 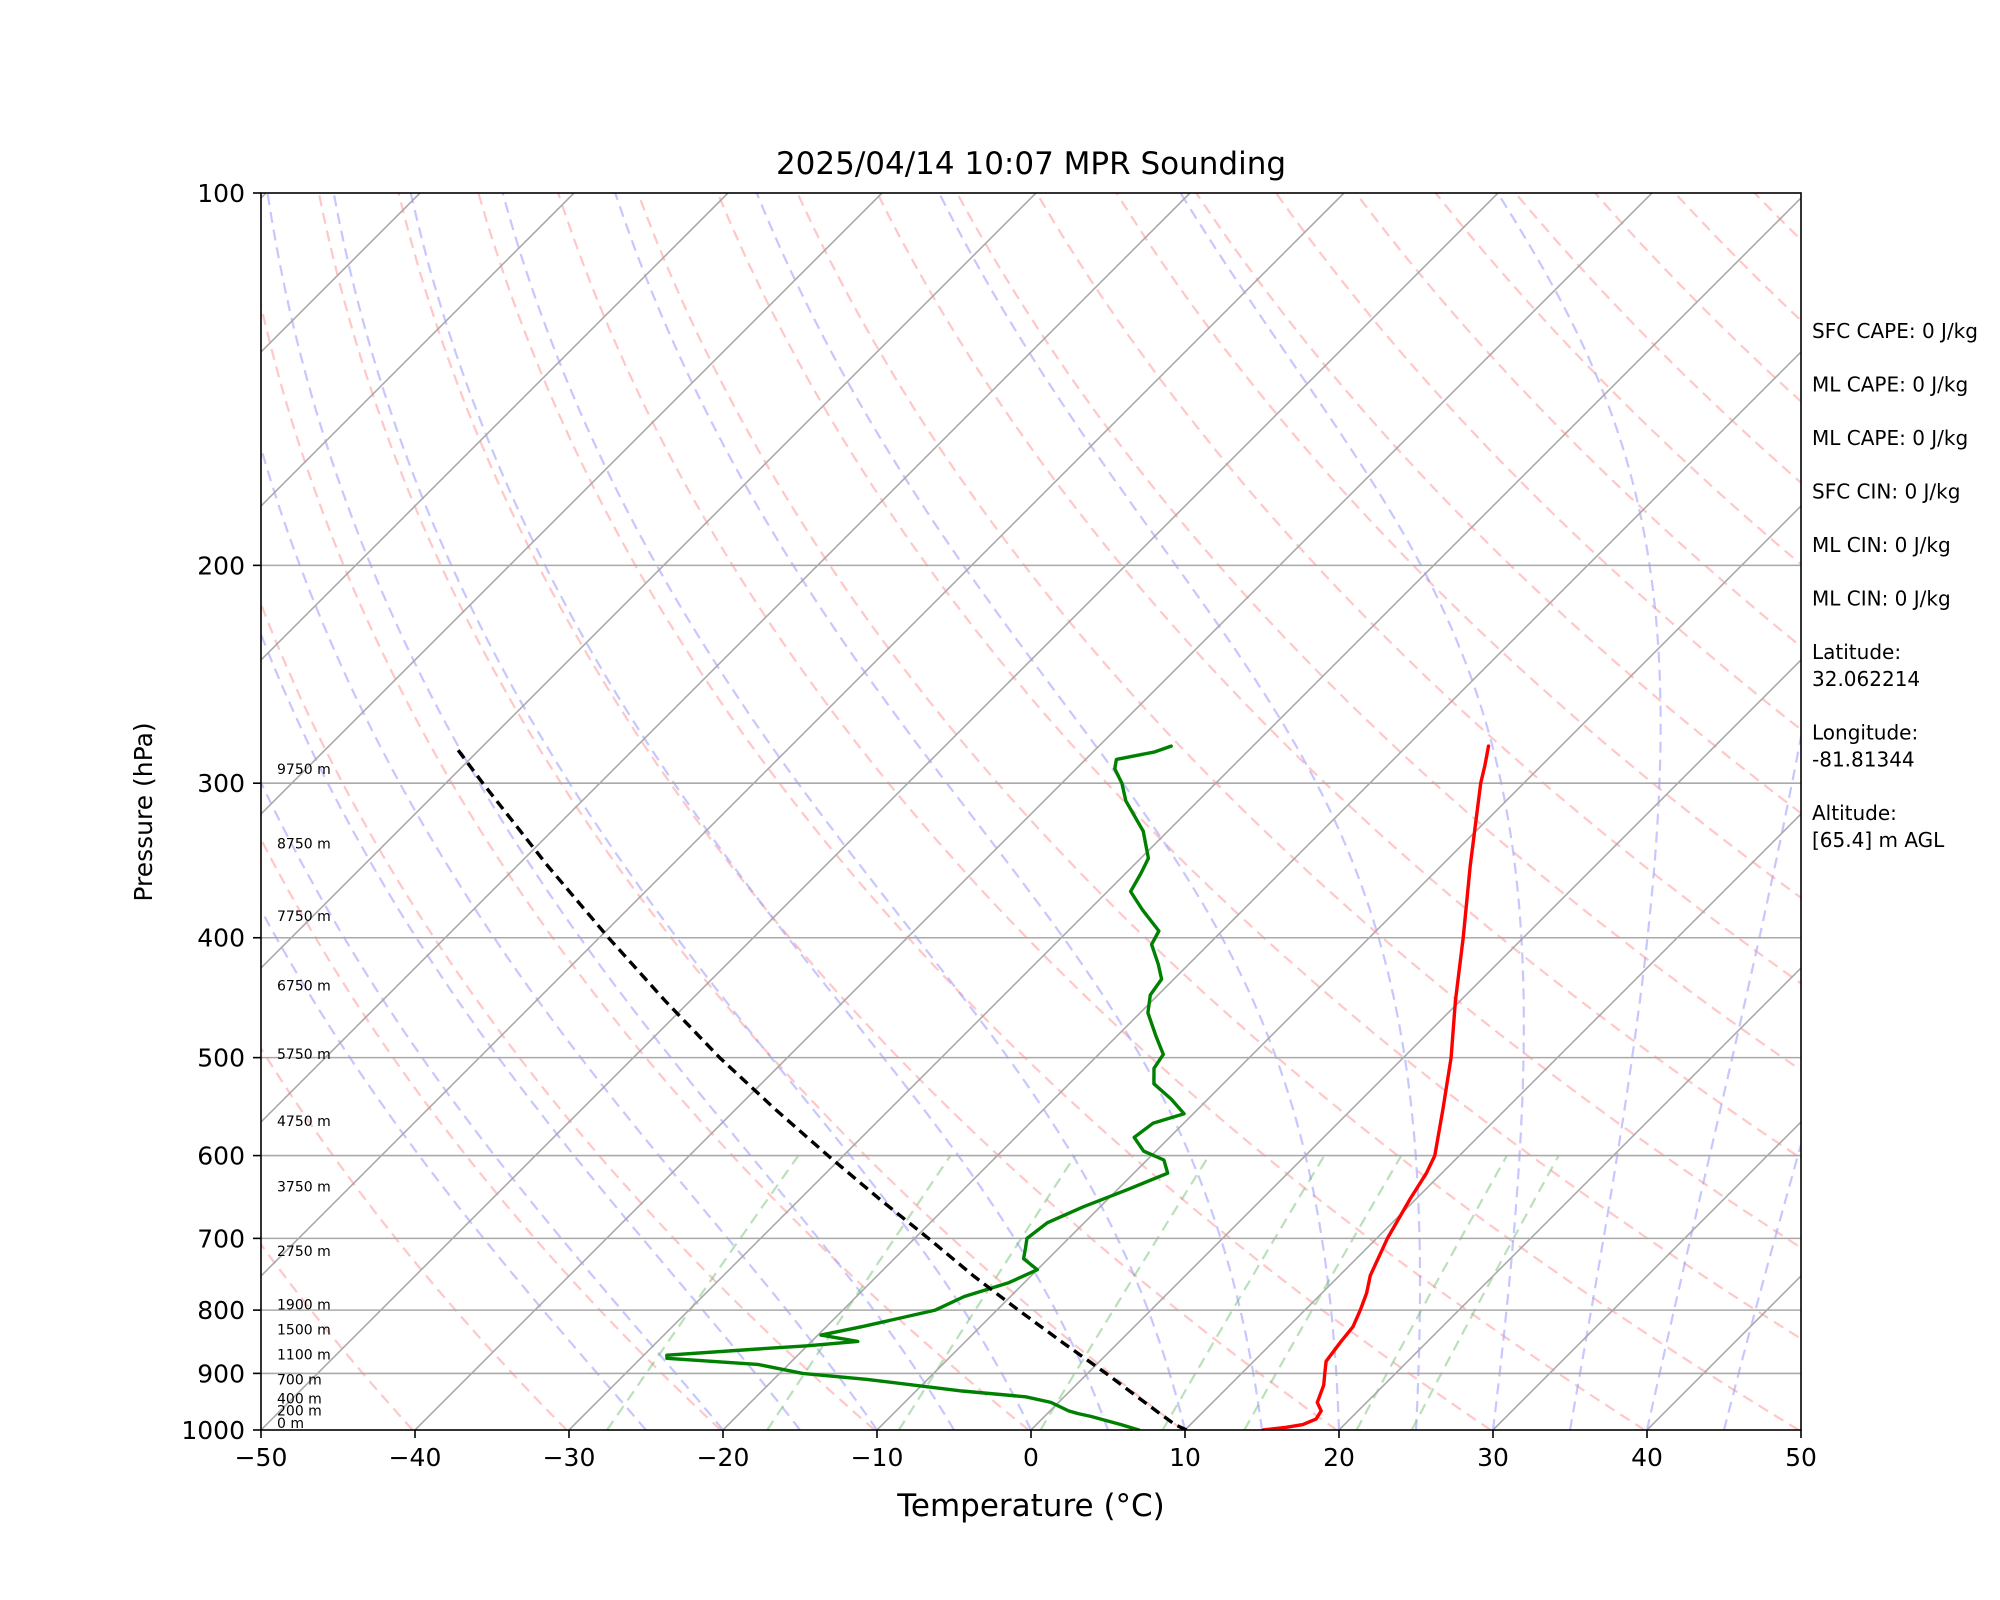 What do you see at coordinates (304, 1252) in the screenshot?
I see `height-label: 2750 m` at bounding box center [304, 1252].